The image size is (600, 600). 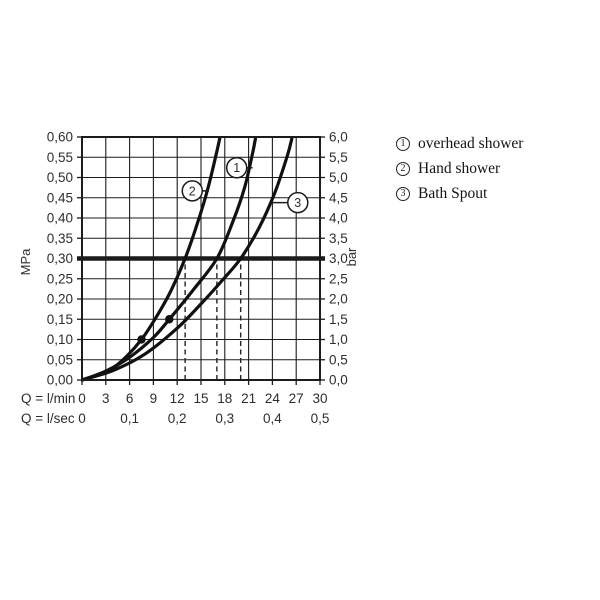 I want to click on y-left-tick-label: 0,35, so click(x=60, y=238).